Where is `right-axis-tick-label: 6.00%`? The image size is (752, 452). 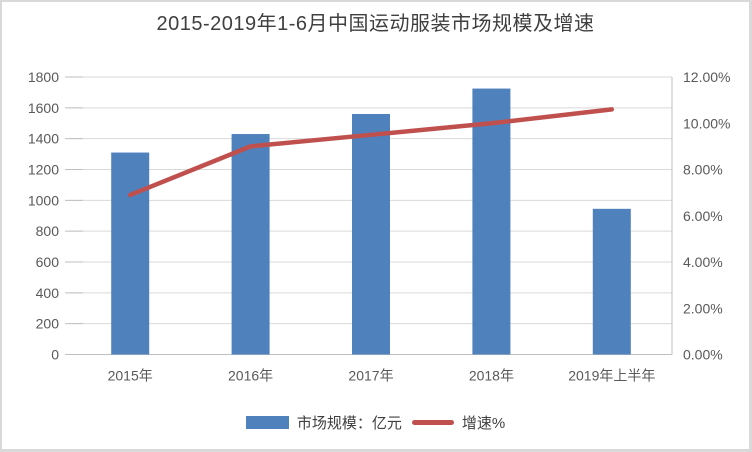
right-axis-tick-label: 6.00% is located at coordinates (703, 216).